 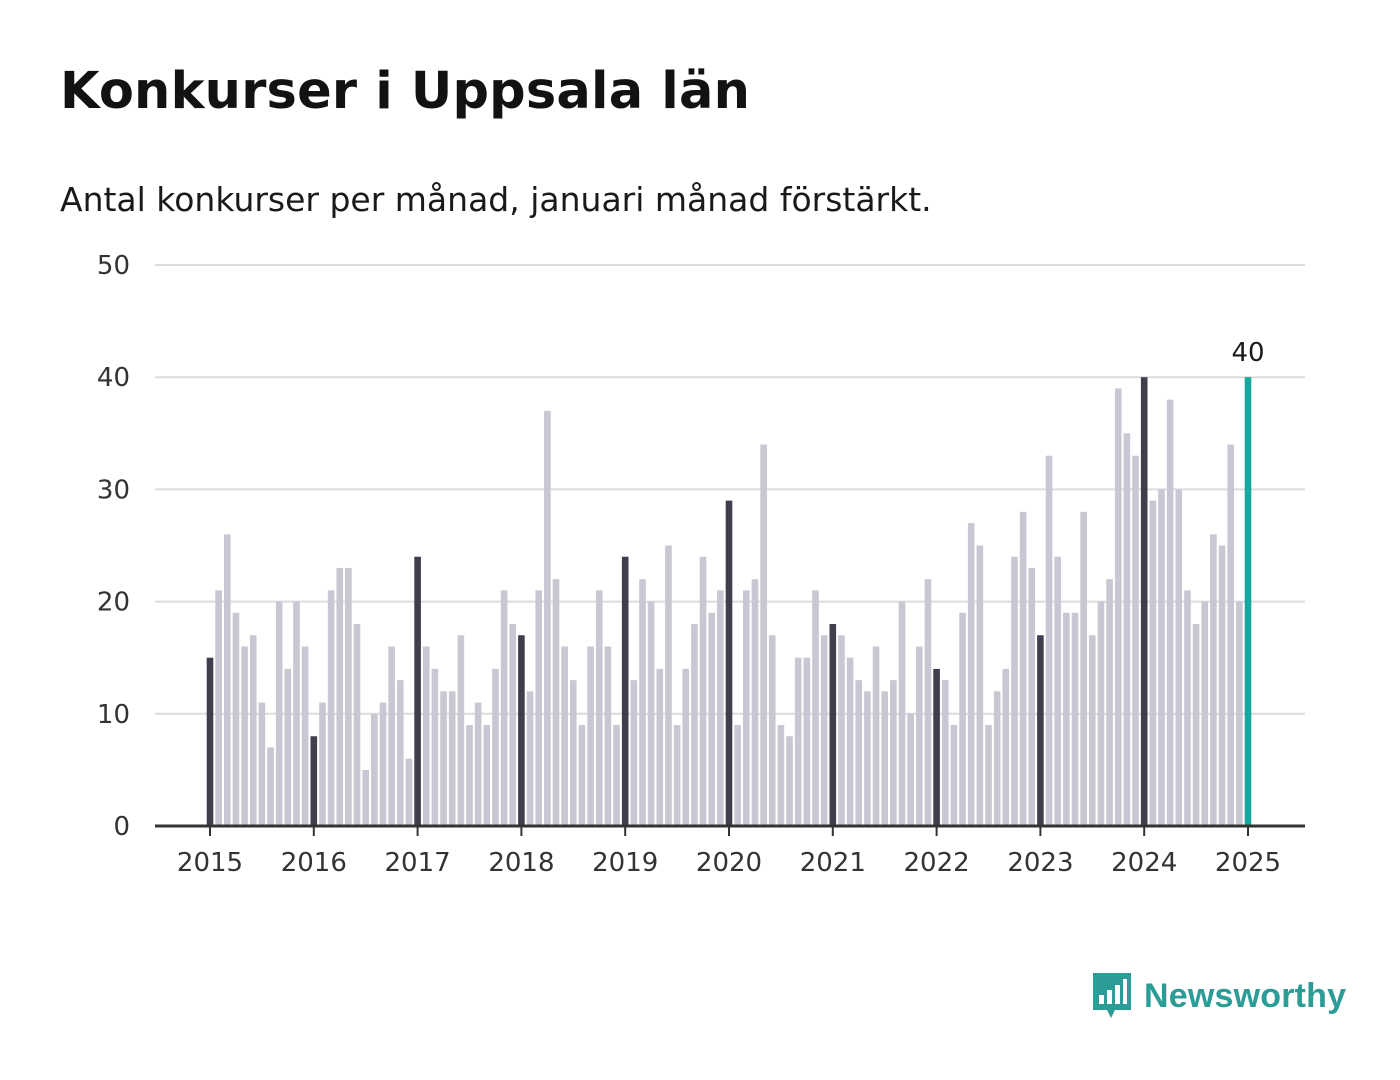 What do you see at coordinates (1245, 995) in the screenshot?
I see `brand-name: Newsworthy` at bounding box center [1245, 995].